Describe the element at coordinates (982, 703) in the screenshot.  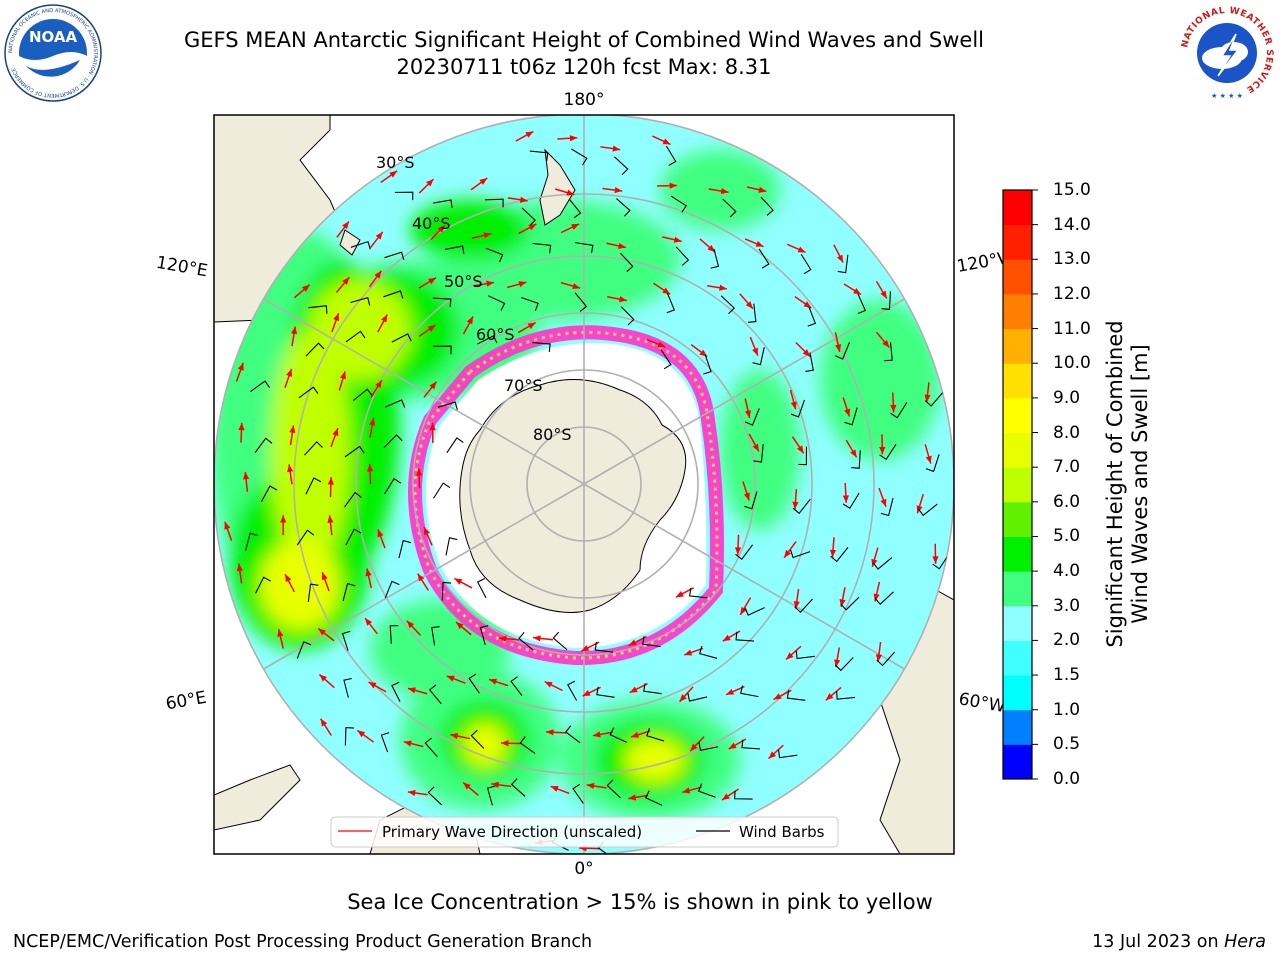
I see `lon-label-60w: 60°W` at that location.